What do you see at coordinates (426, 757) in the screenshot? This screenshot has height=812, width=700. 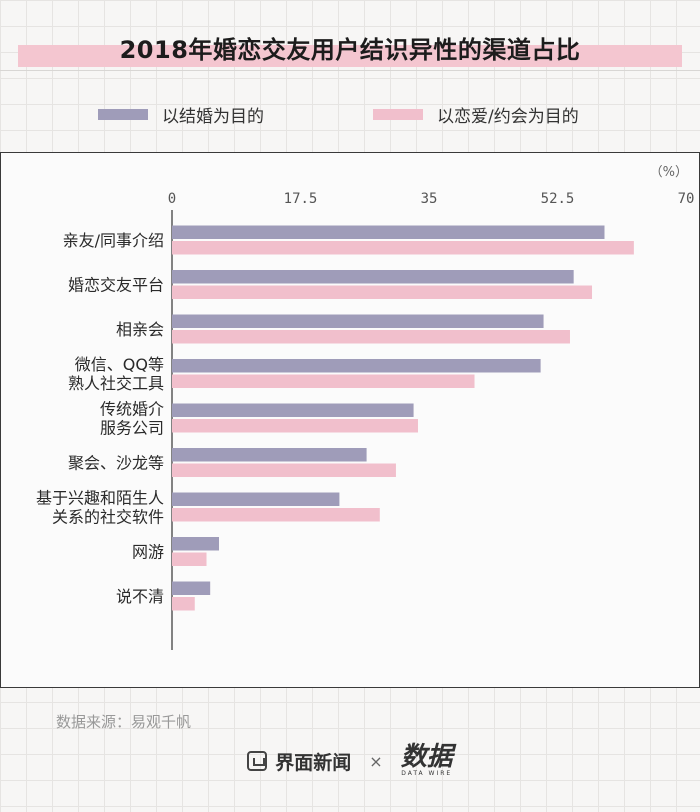 I see `datawire-logo-text: 数据` at bounding box center [426, 757].